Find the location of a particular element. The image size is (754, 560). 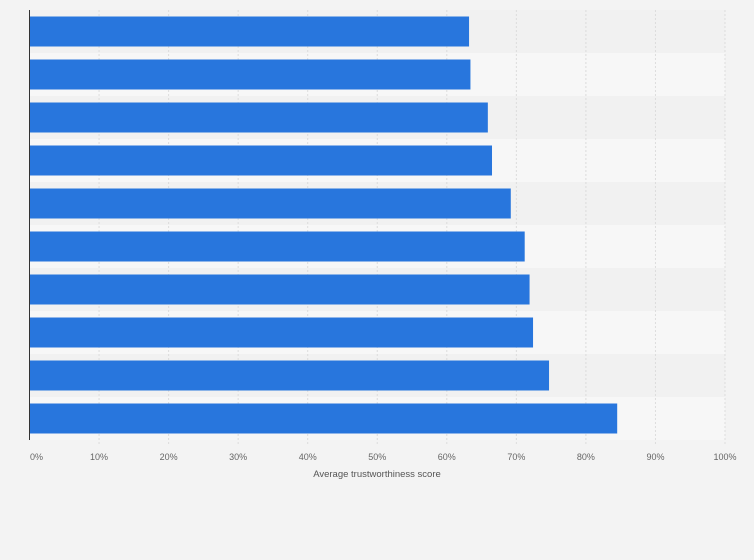

x-tick-label: 80% is located at coordinates (586, 457).